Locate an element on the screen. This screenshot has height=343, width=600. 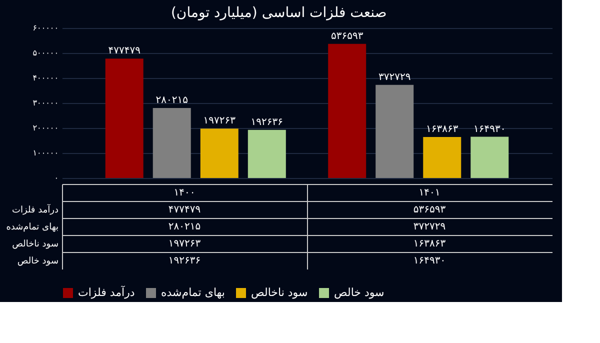
y-tick-label: ۶۰۰۰۰۰ is located at coordinates (45, 28).